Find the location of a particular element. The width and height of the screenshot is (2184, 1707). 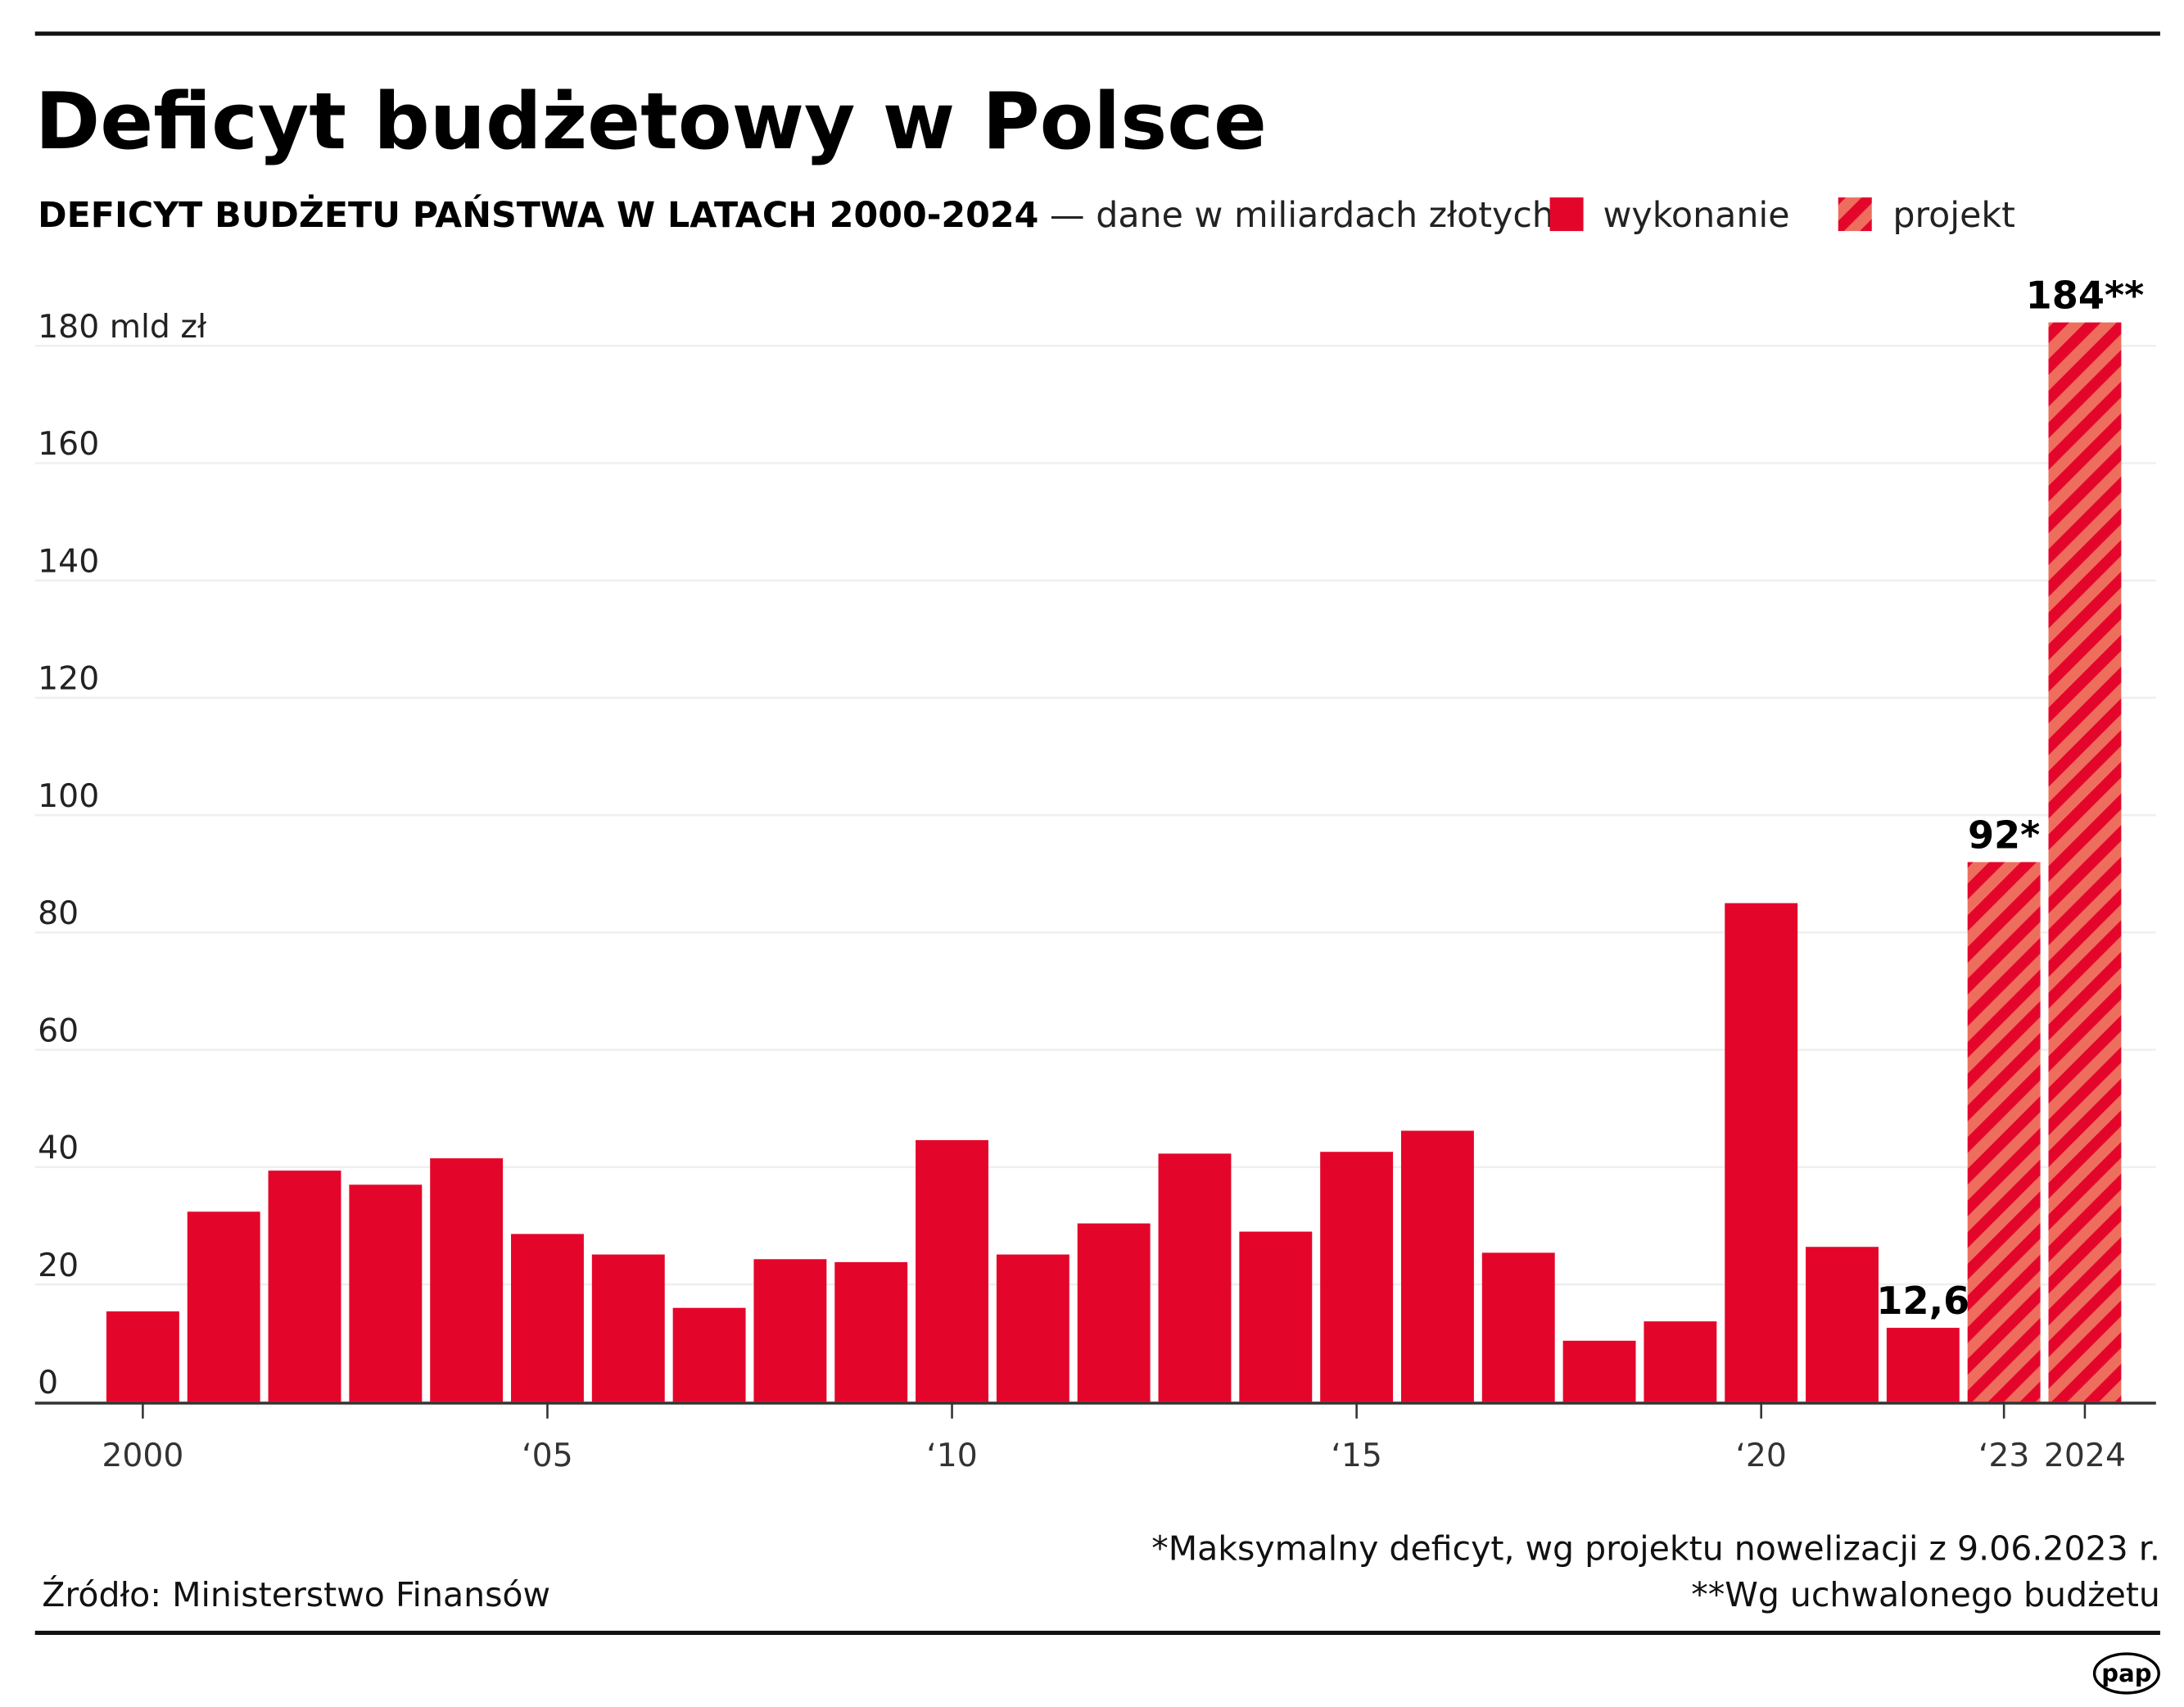

y-tick-label: 60 is located at coordinates (58, 1030).